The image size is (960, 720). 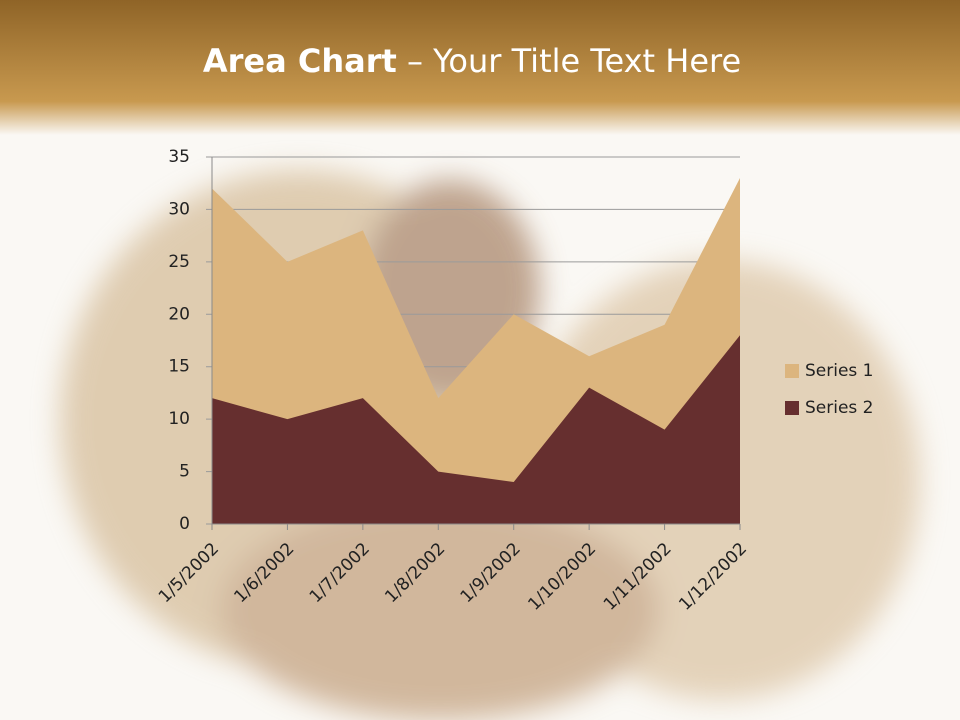 What do you see at coordinates (839, 408) in the screenshot?
I see `legend-label: Series 2` at bounding box center [839, 408].